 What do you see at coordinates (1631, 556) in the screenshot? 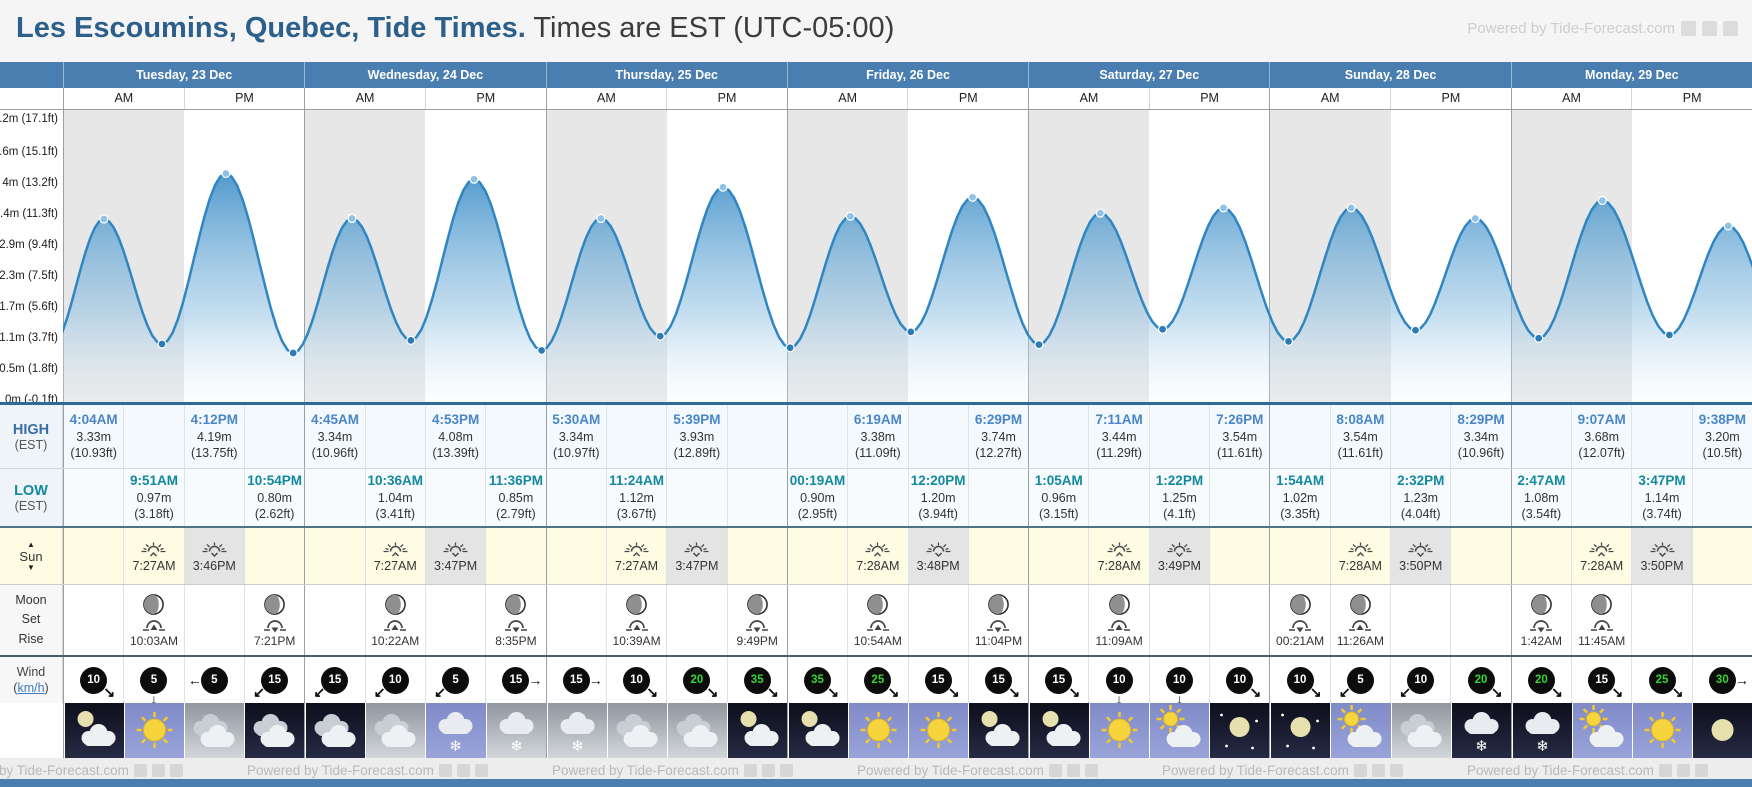
I see `day-column: 7:28AM 3:50PM` at bounding box center [1631, 556].